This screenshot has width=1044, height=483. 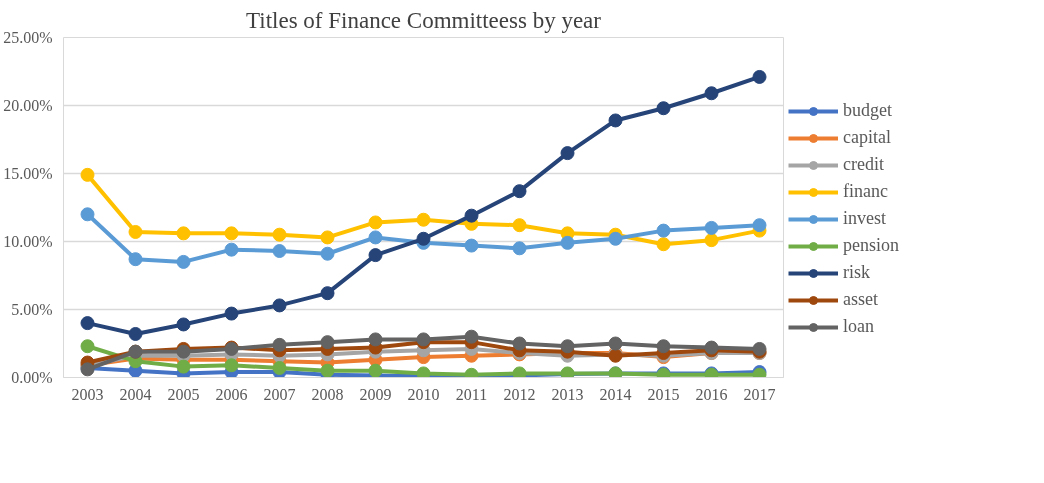 What do you see at coordinates (279, 394) in the screenshot?
I see `x-tick-label: 2007` at bounding box center [279, 394].